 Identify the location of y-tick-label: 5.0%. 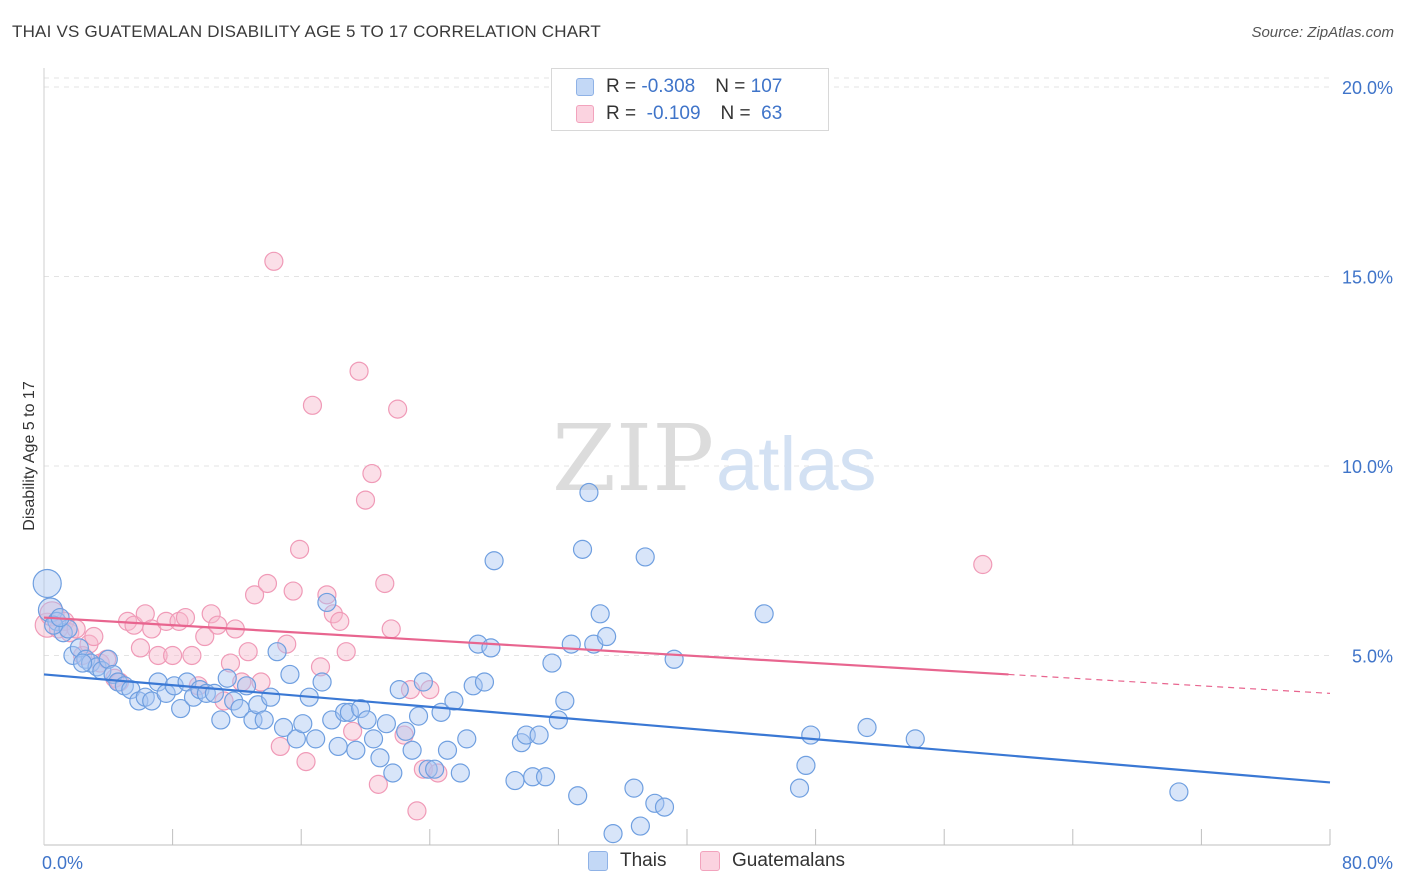
(1372, 656).